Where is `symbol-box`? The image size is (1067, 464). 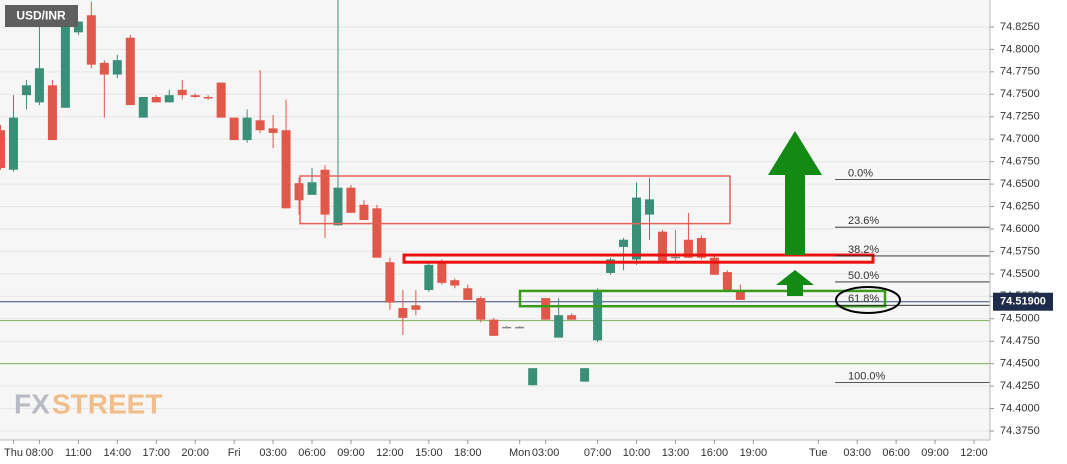
symbol-box is located at coordinates (41, 16).